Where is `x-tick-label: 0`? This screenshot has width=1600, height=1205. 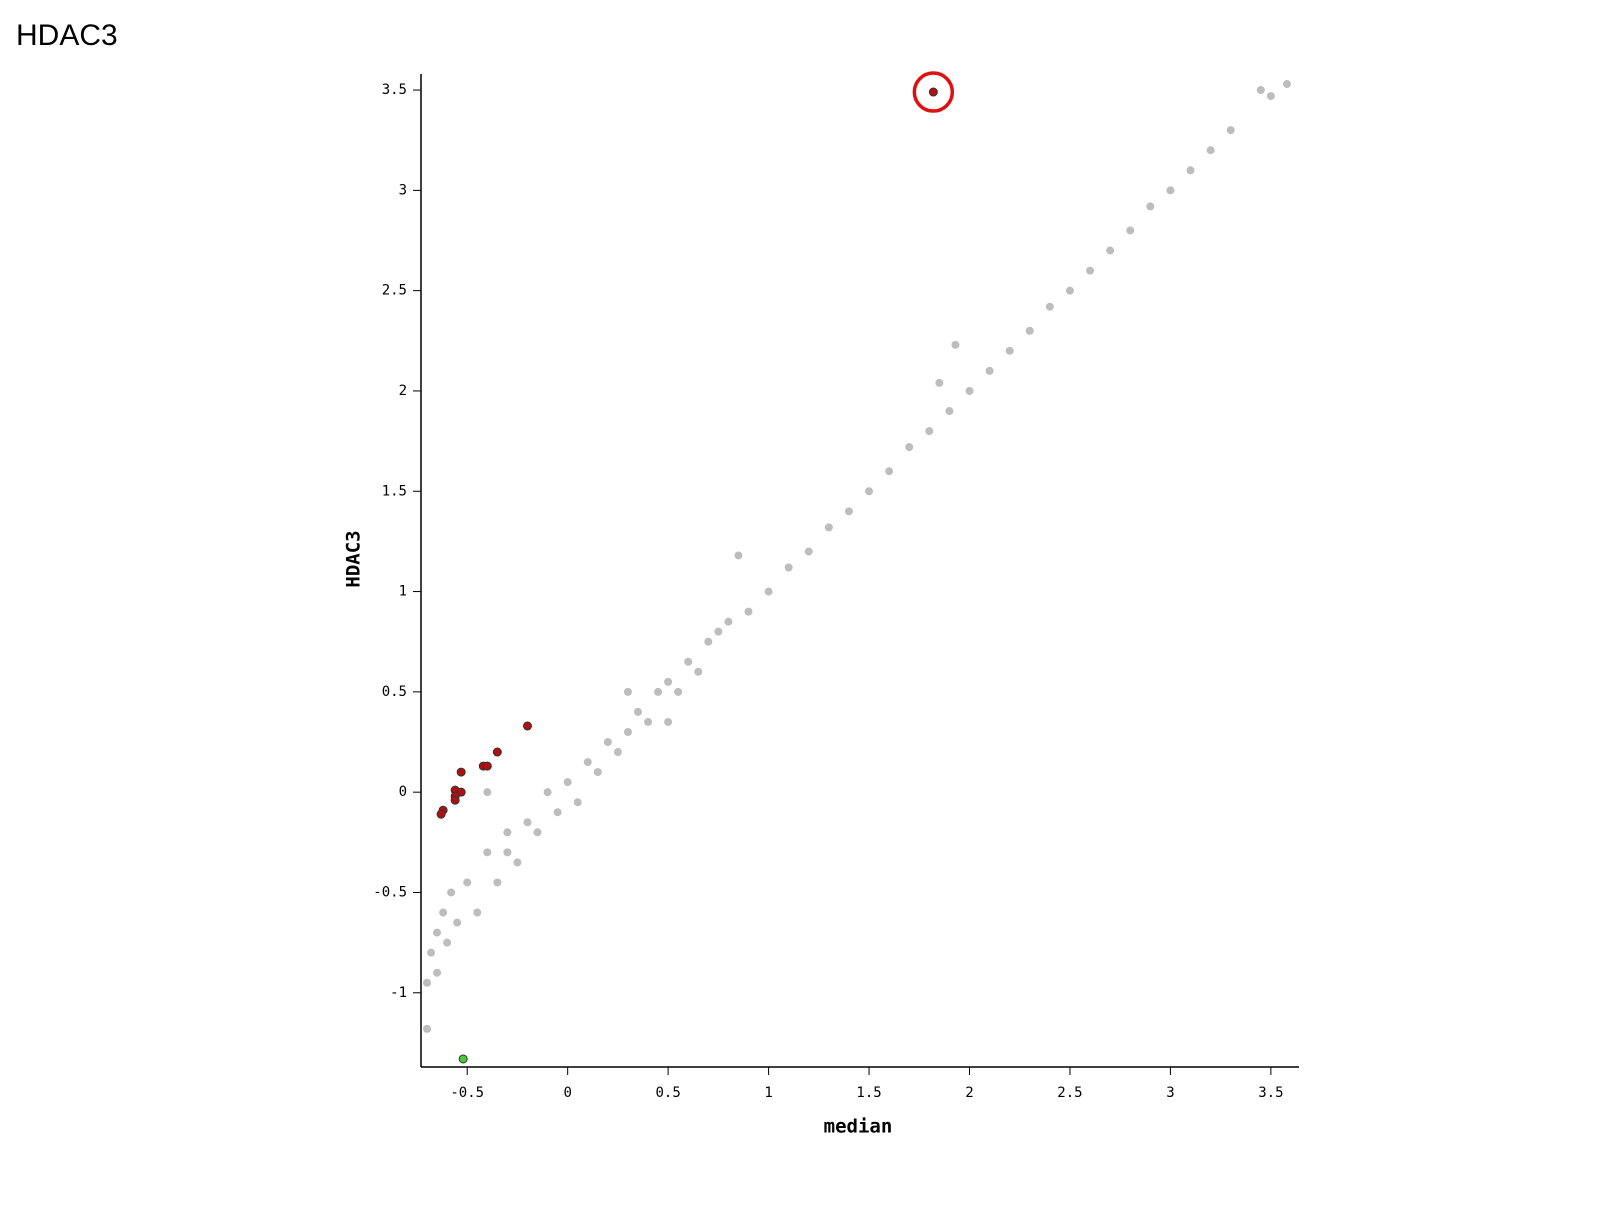 x-tick-label: 0 is located at coordinates (567, 1093).